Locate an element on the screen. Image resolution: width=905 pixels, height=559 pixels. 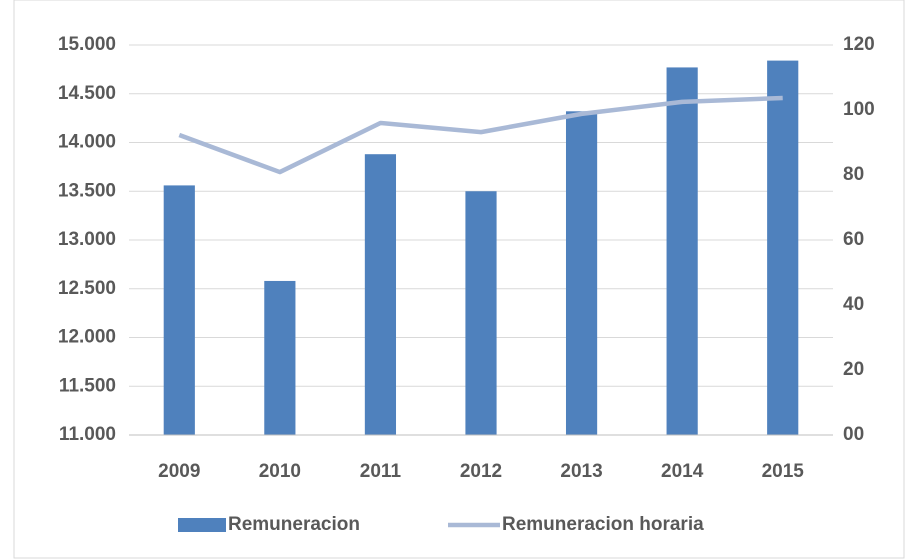
x-tick-label: 2010 is located at coordinates (280, 471).